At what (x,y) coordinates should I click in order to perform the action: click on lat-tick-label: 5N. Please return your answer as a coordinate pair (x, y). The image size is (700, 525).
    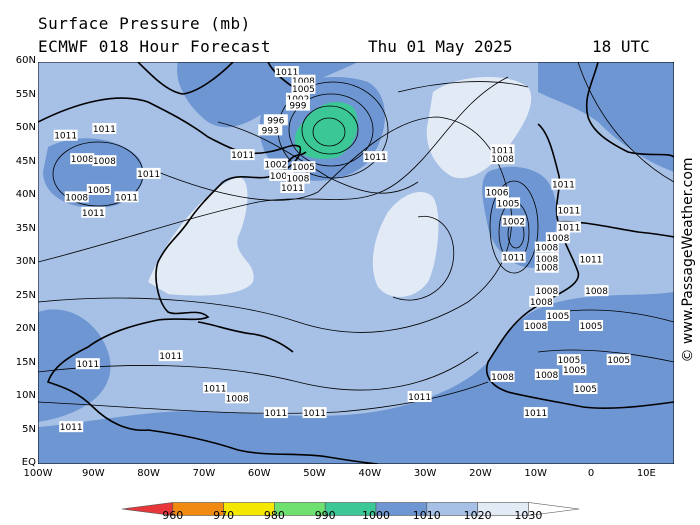
    Looking at the image, I should click on (29, 429).